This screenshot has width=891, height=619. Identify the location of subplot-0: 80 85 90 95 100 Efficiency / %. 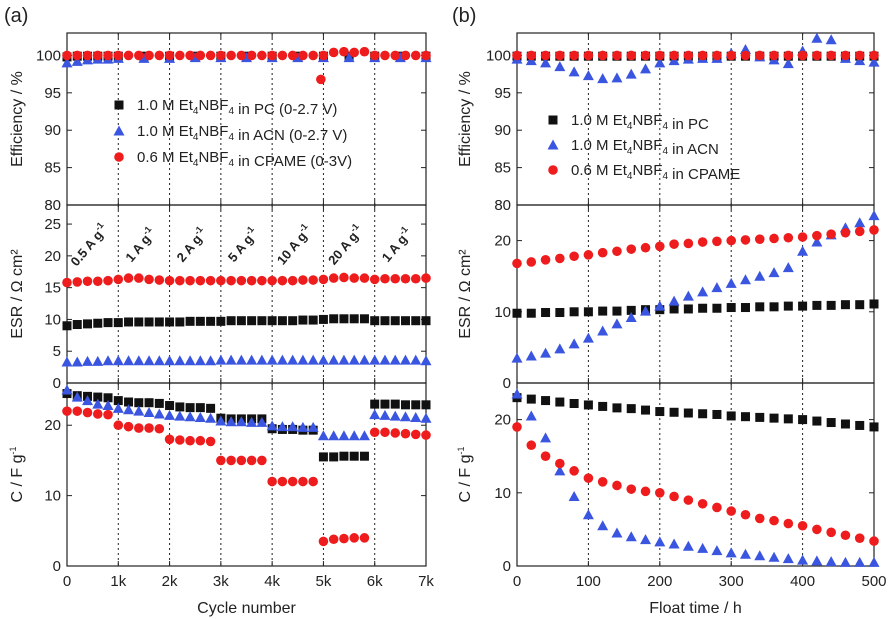
(668, 123).